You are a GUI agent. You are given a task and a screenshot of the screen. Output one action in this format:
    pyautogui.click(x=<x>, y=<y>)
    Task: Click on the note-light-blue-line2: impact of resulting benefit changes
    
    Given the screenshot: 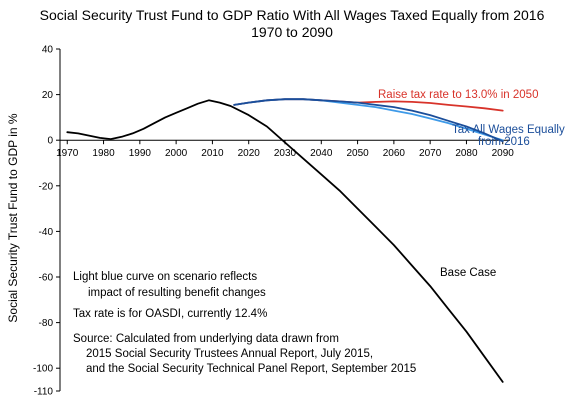 What is the action you would take?
    pyautogui.click(x=177, y=293)
    